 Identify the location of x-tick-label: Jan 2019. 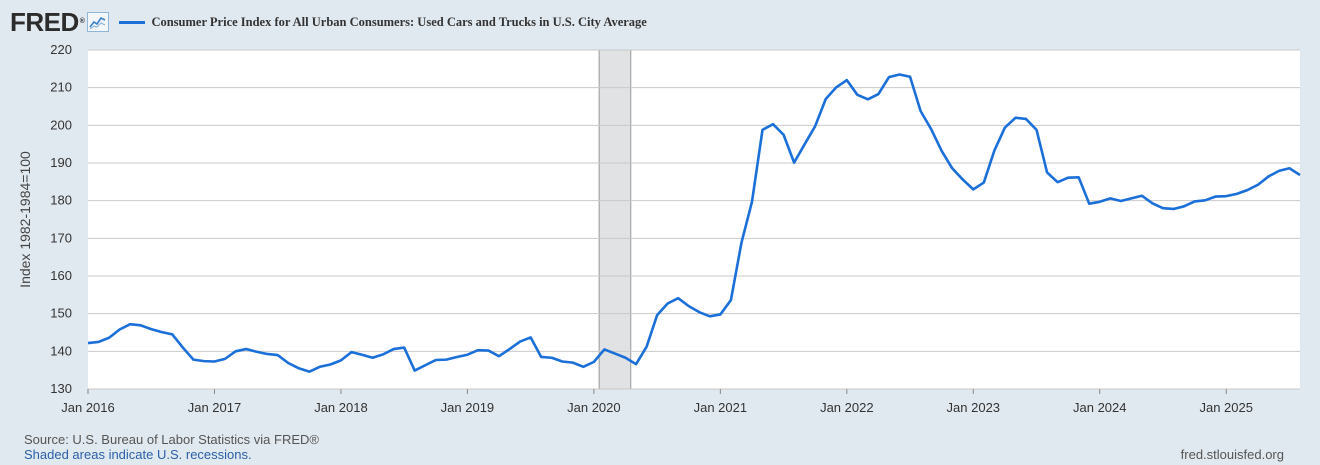
(468, 407).